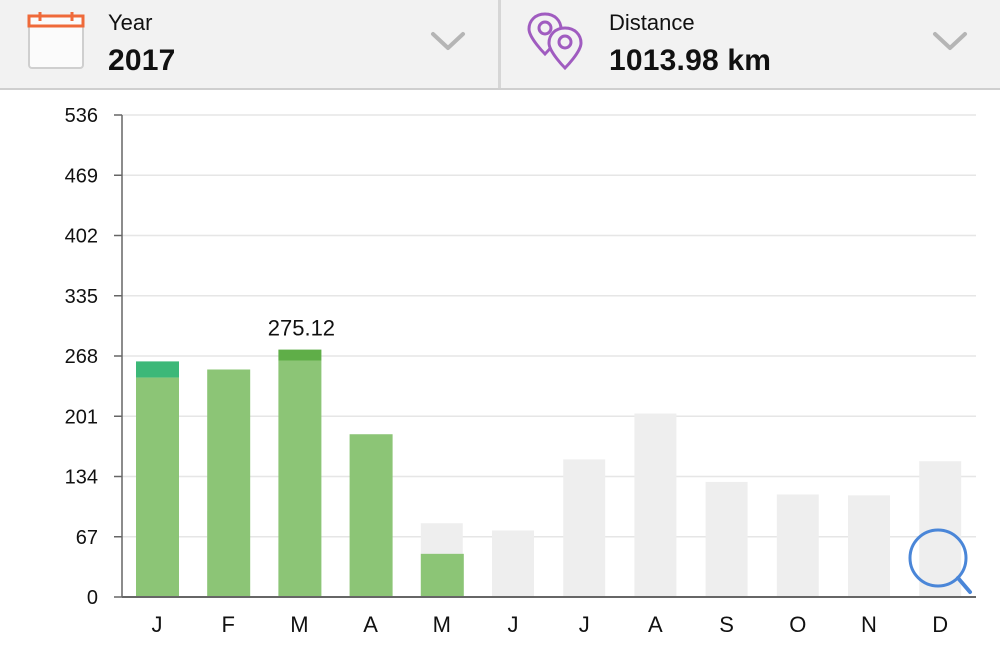 The image size is (1000, 661). Describe the element at coordinates (940, 624) in the screenshot. I see `x-tick-label: D` at that location.